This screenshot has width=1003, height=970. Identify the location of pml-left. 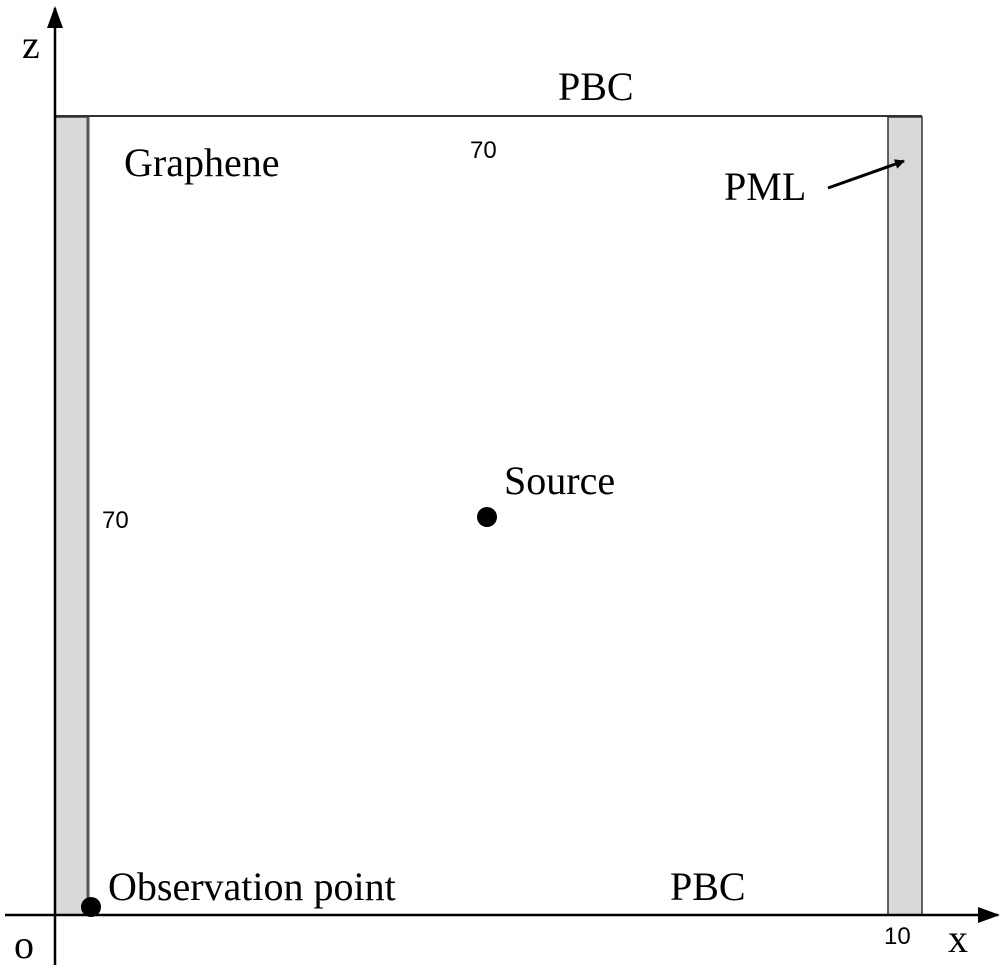
(71, 516).